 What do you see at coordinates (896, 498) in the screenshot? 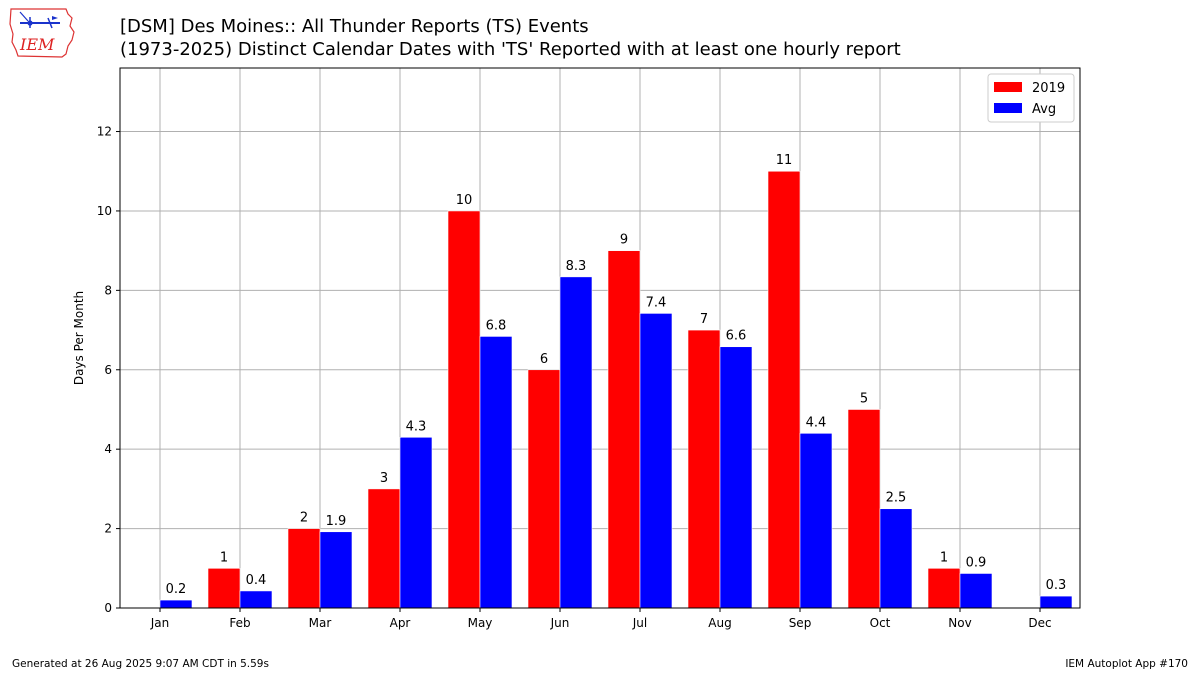
I see `bar-value-label: 2.5` at bounding box center [896, 498].